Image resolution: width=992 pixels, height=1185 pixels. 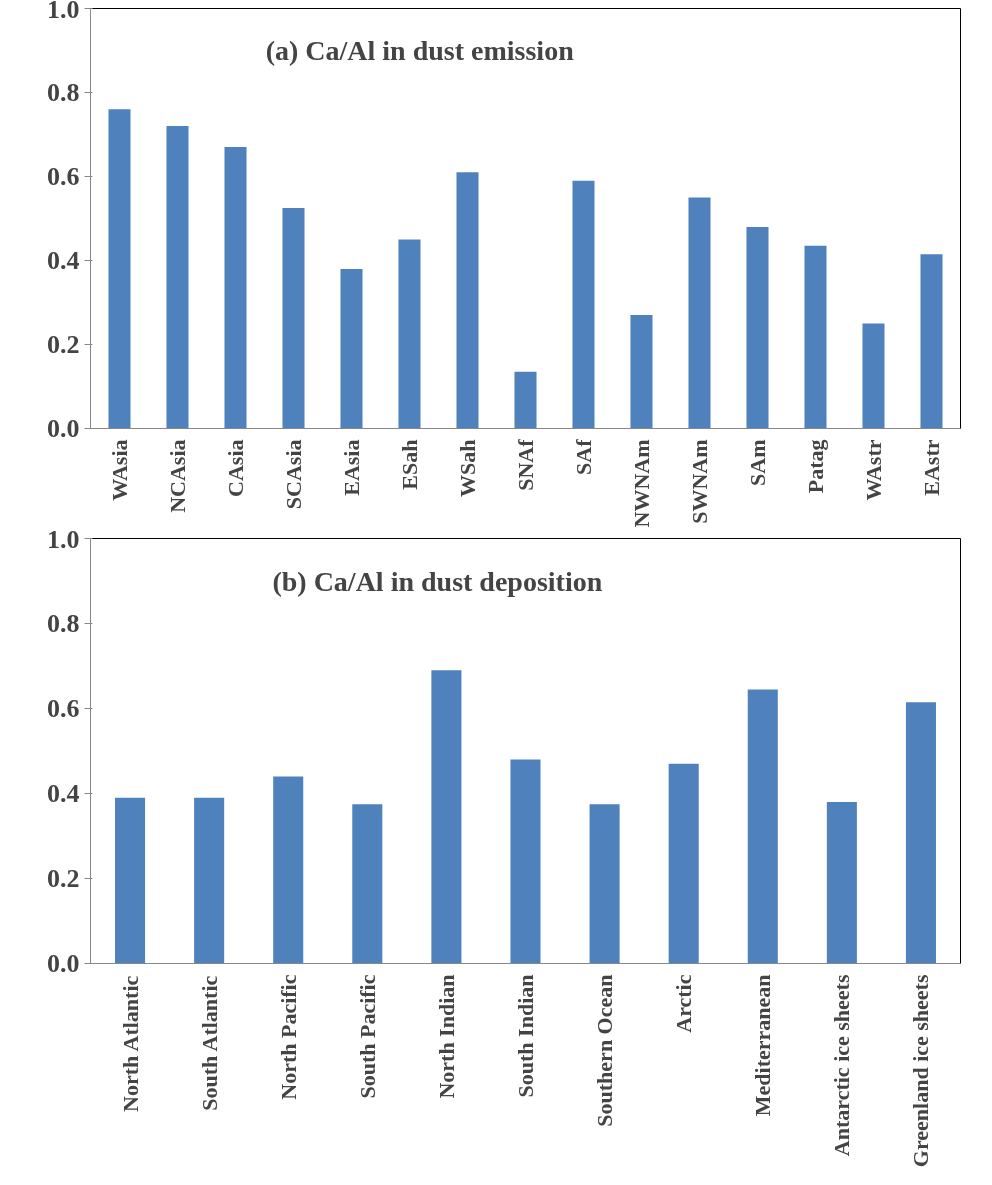 I want to click on x-tick-label: North Pacific, so click(x=288, y=1037).